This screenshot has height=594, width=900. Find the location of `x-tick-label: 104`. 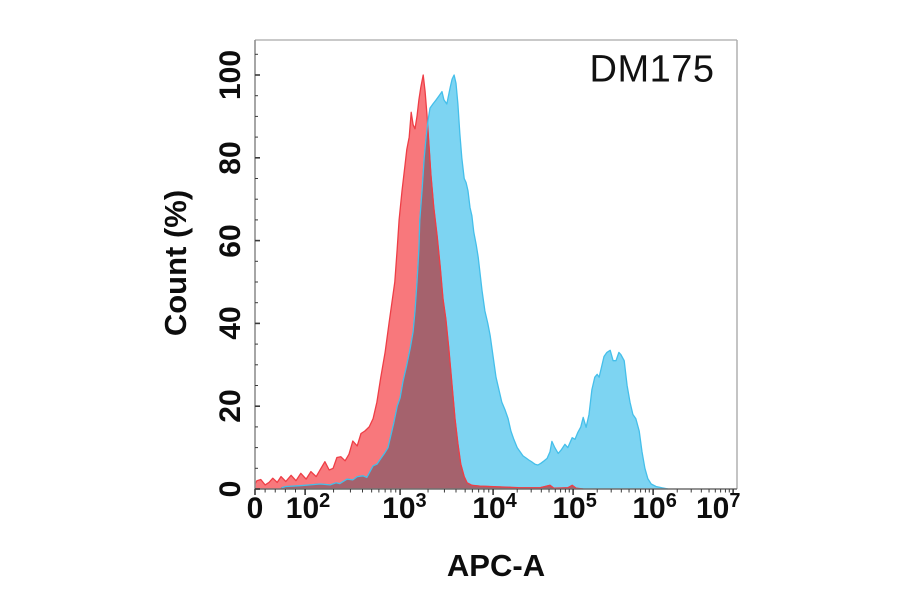

x-tick-label: 104 is located at coordinates (494, 507).